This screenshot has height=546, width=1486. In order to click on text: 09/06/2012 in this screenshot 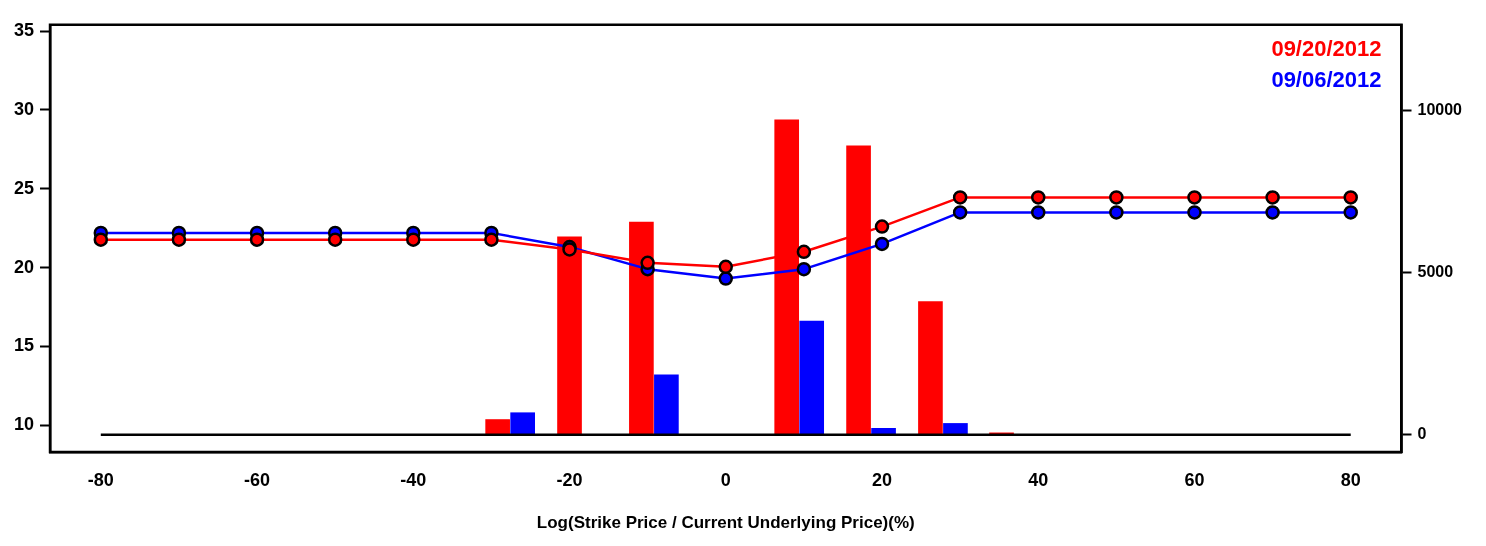, I will do `click(1326, 79)`.